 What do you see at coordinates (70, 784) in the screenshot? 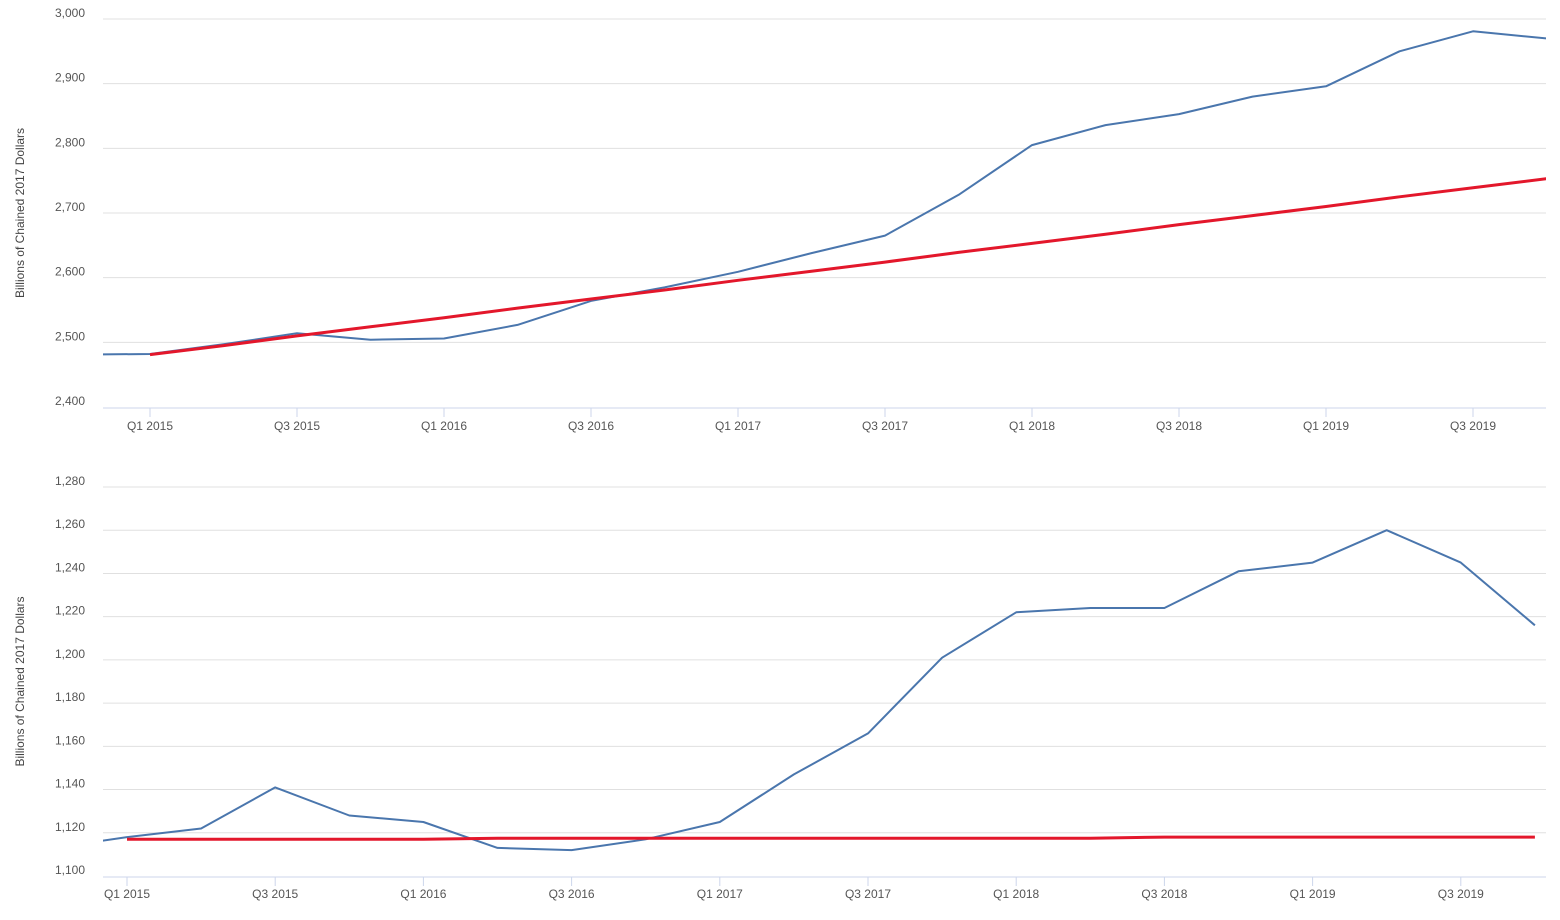
I see `y-tick-label: 1,140` at bounding box center [70, 784].